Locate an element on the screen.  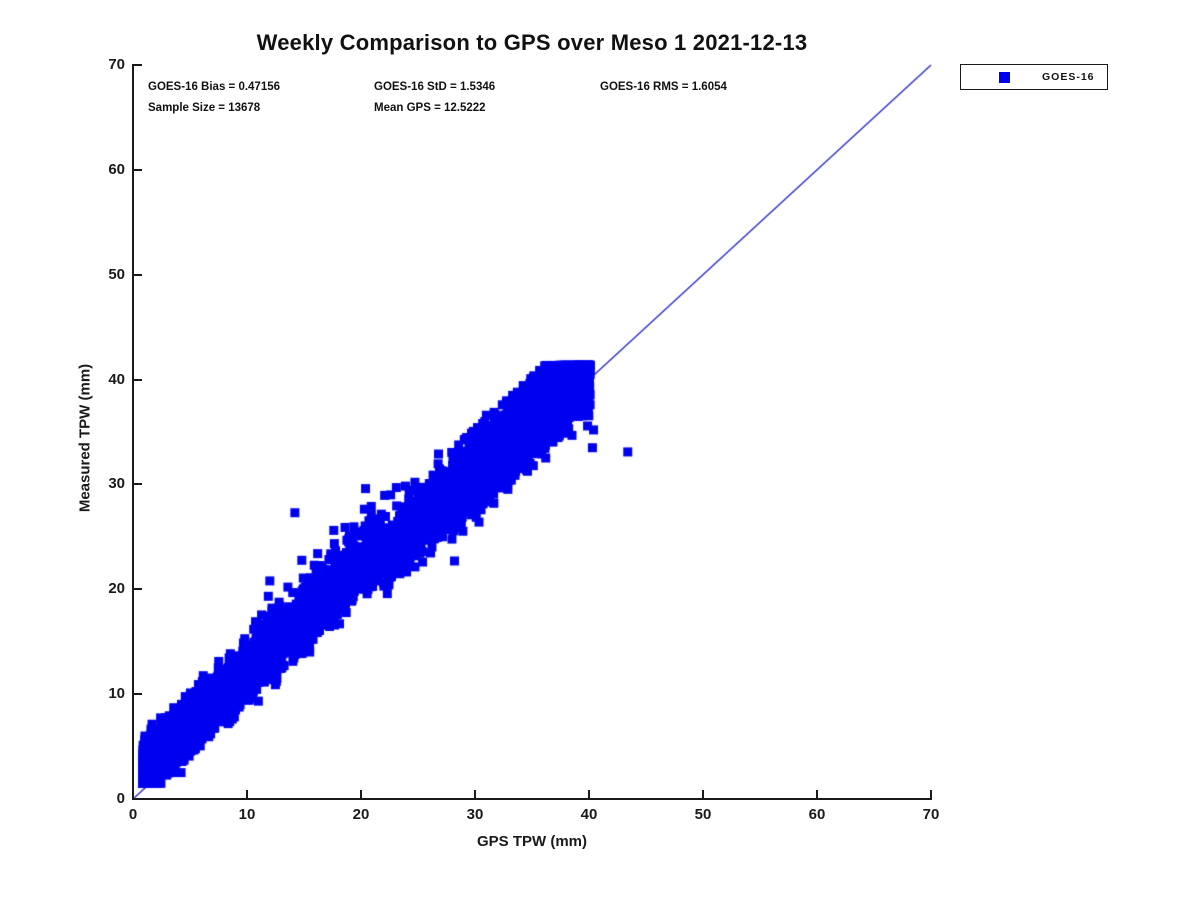
x-tick-label: 70 is located at coordinates (931, 814).